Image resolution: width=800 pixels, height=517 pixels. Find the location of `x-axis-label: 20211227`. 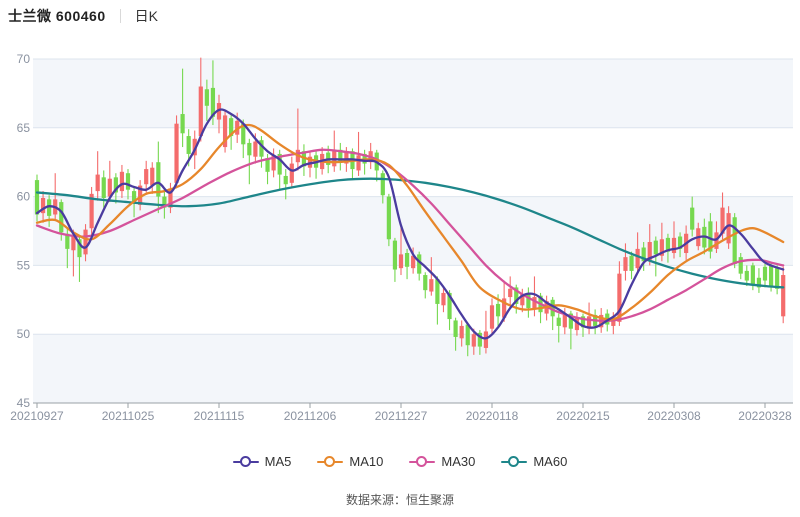

x-axis-label: 20211227 is located at coordinates (401, 416).